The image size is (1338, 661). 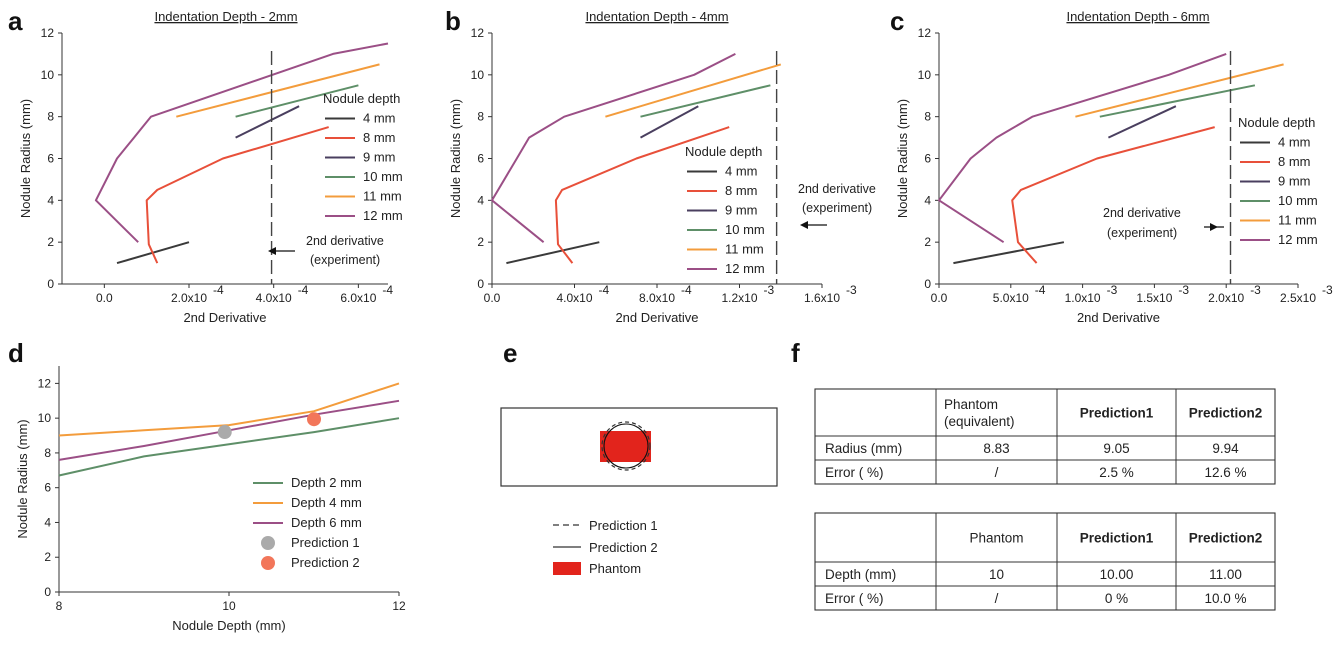 What do you see at coordinates (613, 148) in the screenshot?
I see `series-line-12-mm` at bounding box center [613, 148].